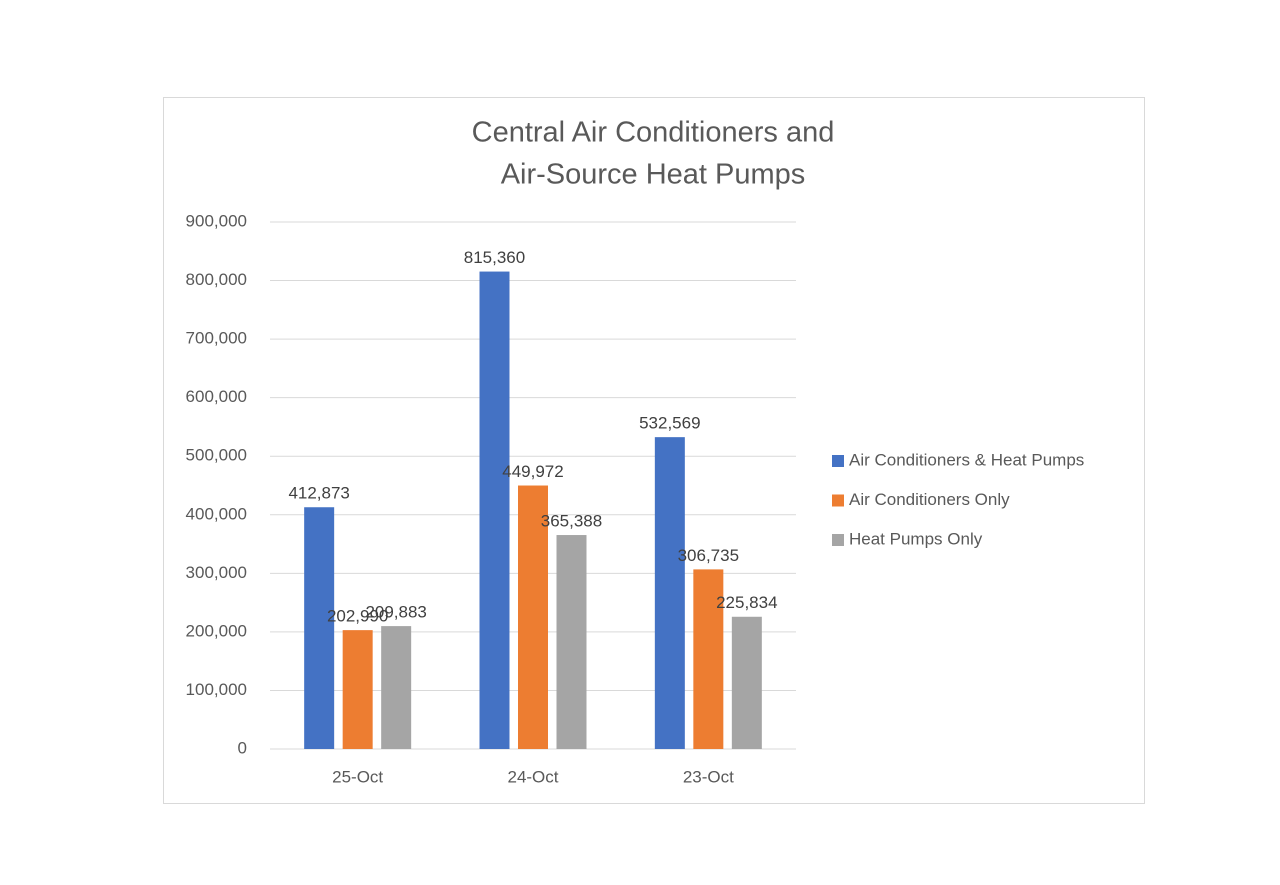 Image resolution: width=1280 pixels, height=885 pixels. What do you see at coordinates (669, 423) in the screenshot?
I see `value-label: 532,569` at bounding box center [669, 423].